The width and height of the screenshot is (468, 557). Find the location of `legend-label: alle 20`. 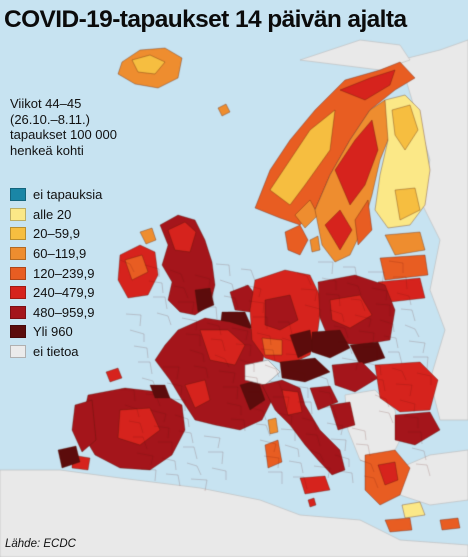

legend-label: alle 20 is located at coordinates (52, 214).